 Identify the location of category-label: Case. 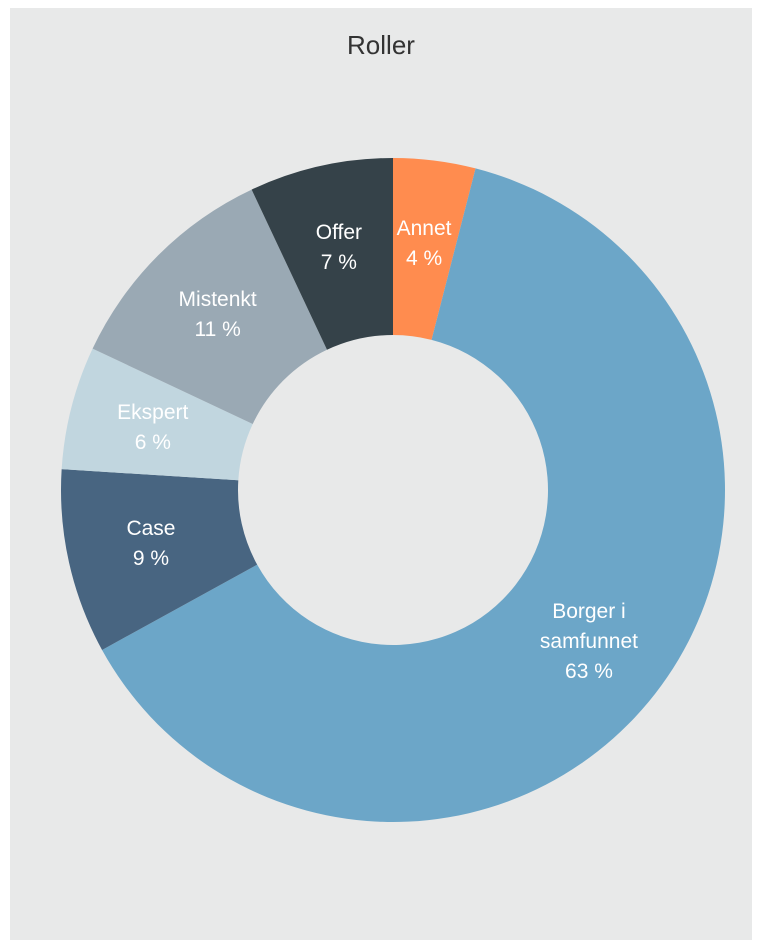
(151, 529).